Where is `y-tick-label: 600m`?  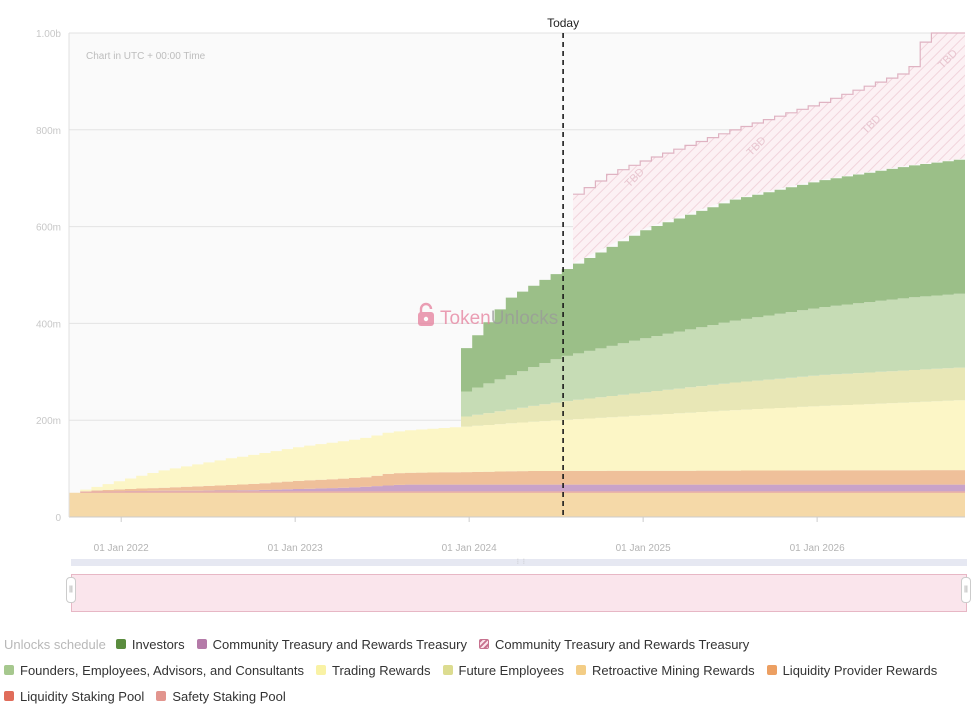 y-tick-label: 600m is located at coordinates (48, 228).